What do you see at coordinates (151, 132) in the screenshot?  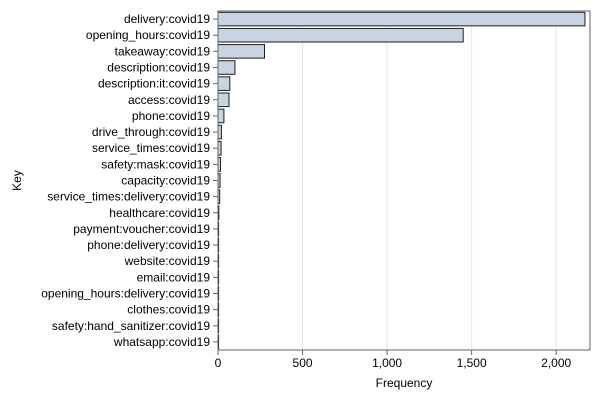 I see `y-tick-label: drive_through:covid19` at bounding box center [151, 132].